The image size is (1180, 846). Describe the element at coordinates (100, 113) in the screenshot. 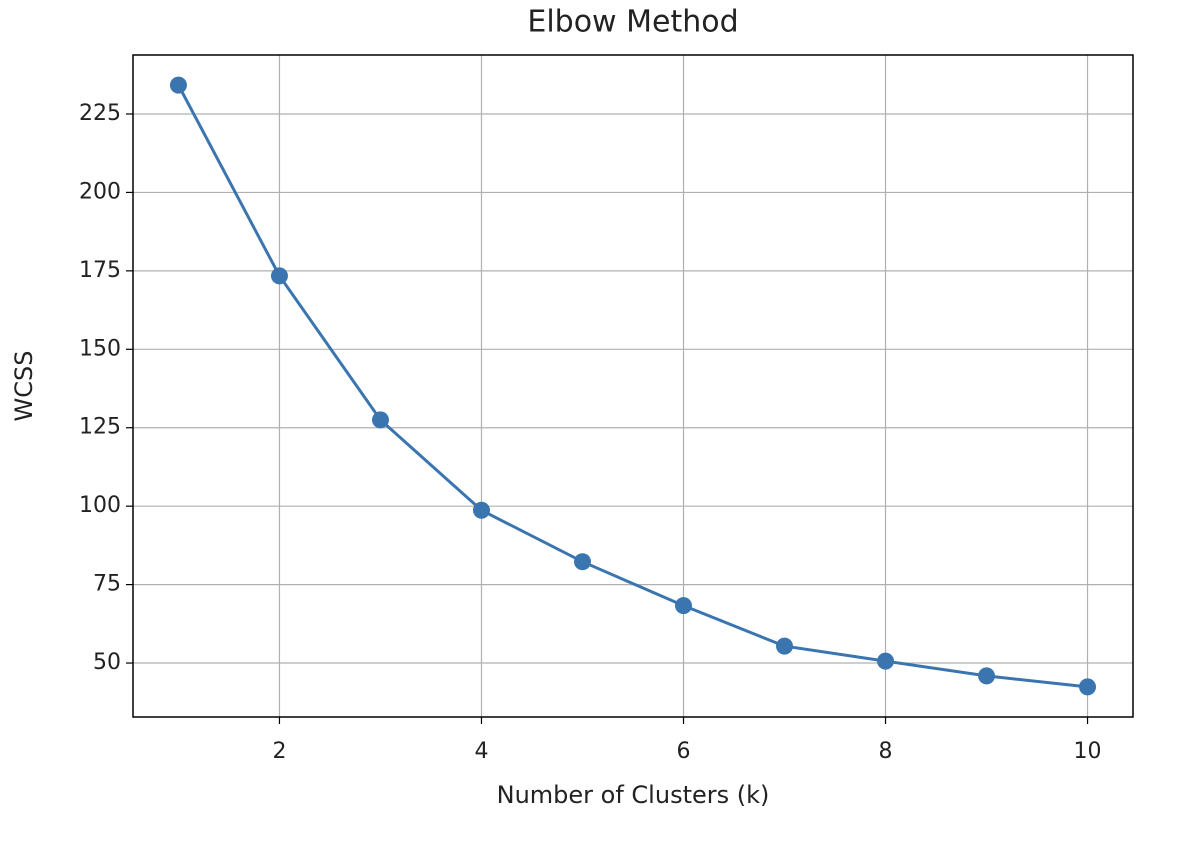

I see `y-tick-label: 225` at that location.